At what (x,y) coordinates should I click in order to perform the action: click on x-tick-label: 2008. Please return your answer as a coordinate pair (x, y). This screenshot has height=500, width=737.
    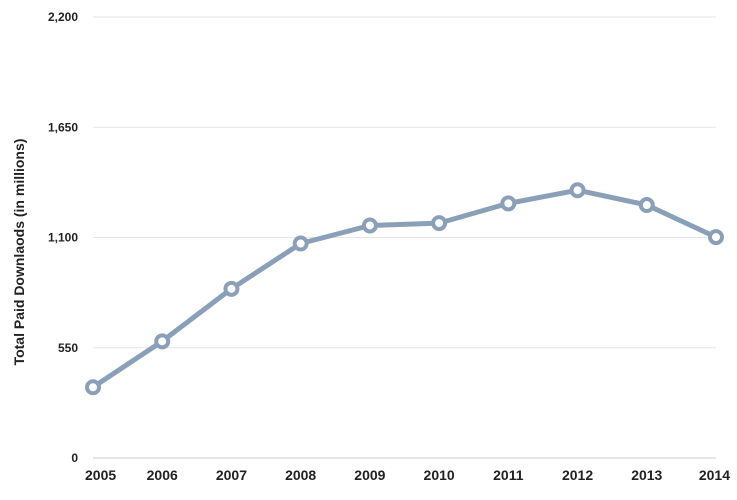
    Looking at the image, I should click on (300, 475).